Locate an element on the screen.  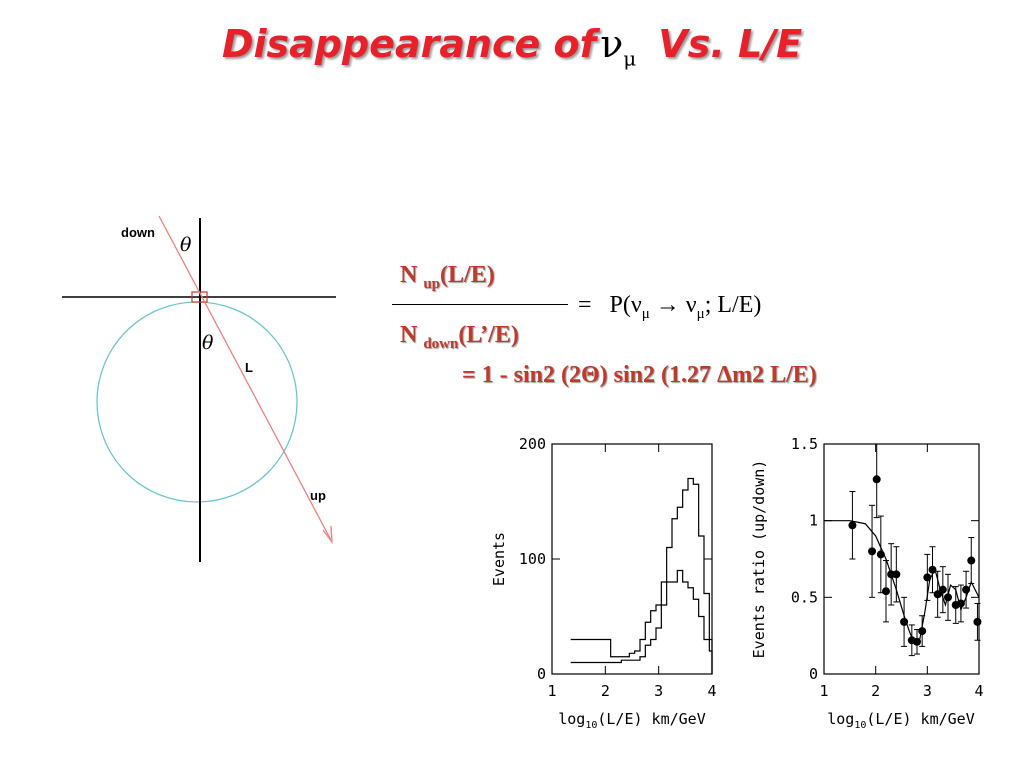
y-tick-label: 1 is located at coordinates (813, 521).